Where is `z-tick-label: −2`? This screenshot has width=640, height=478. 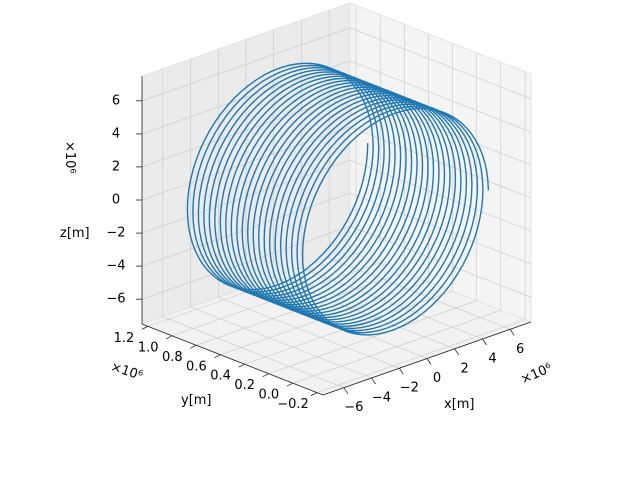
z-tick-label: −2 is located at coordinates (115, 233).